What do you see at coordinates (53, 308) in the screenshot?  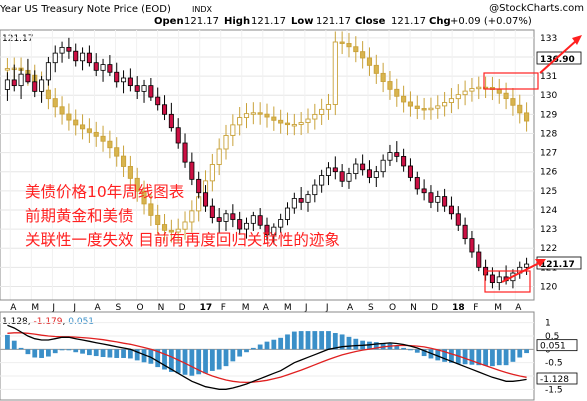 I see `x-tick-label: J` at bounding box center [53, 308].